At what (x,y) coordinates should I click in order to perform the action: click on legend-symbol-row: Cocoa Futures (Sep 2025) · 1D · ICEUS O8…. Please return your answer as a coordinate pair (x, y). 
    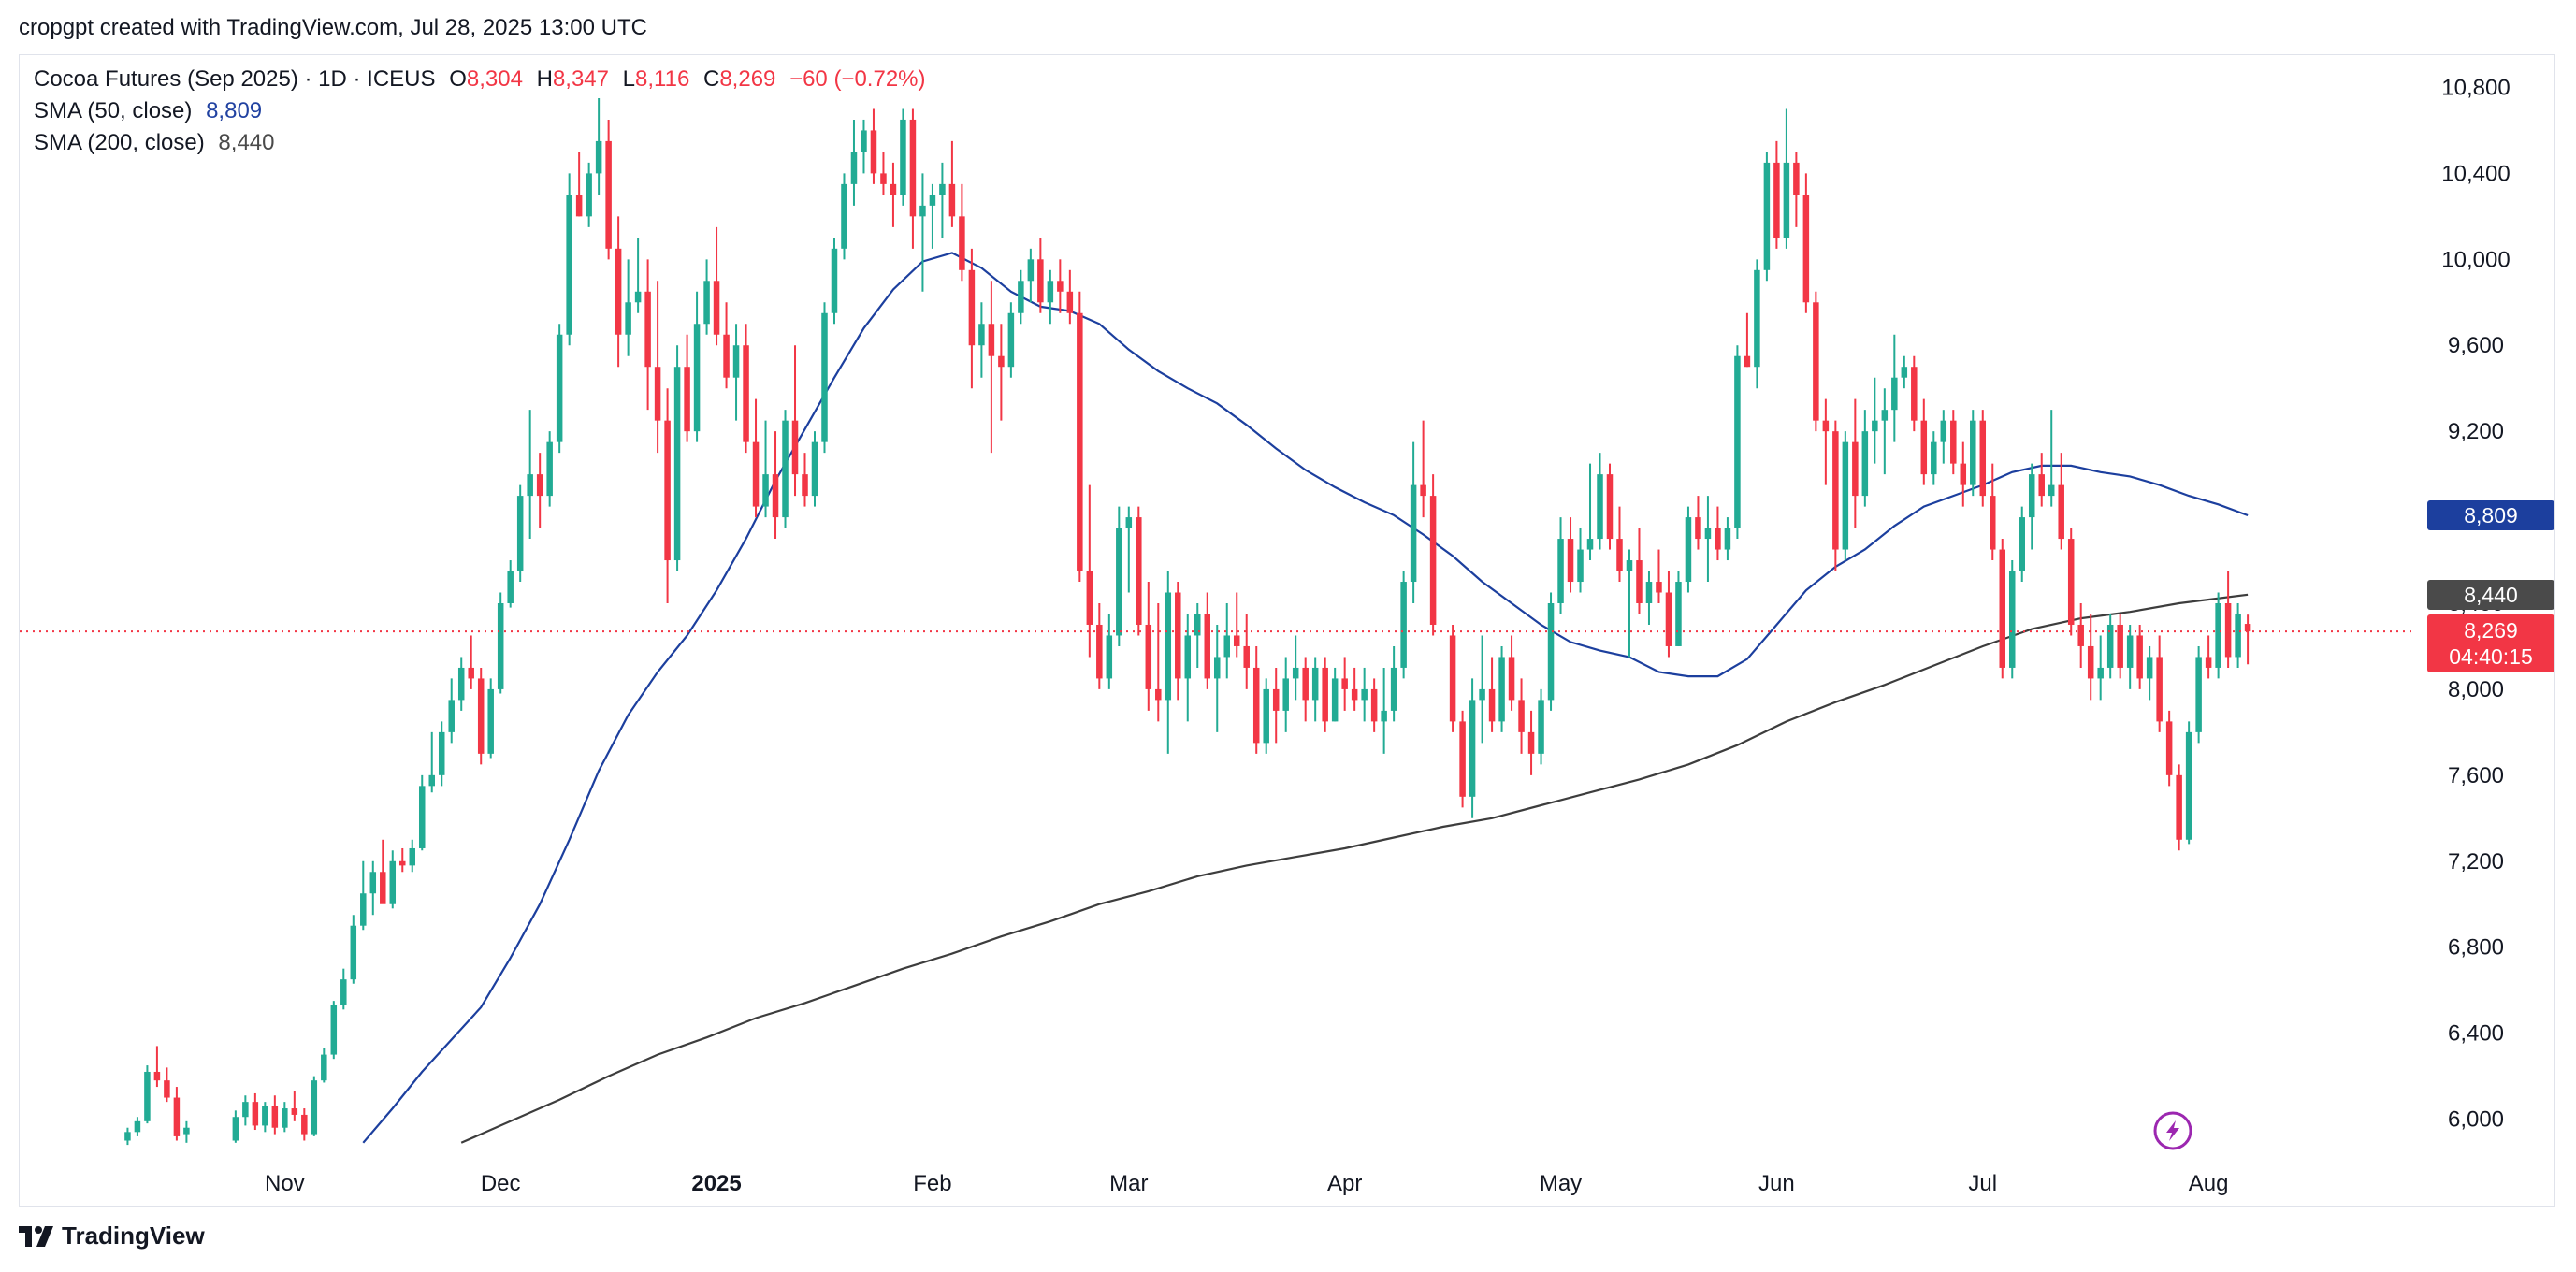
    Looking at the image, I should click on (480, 79).